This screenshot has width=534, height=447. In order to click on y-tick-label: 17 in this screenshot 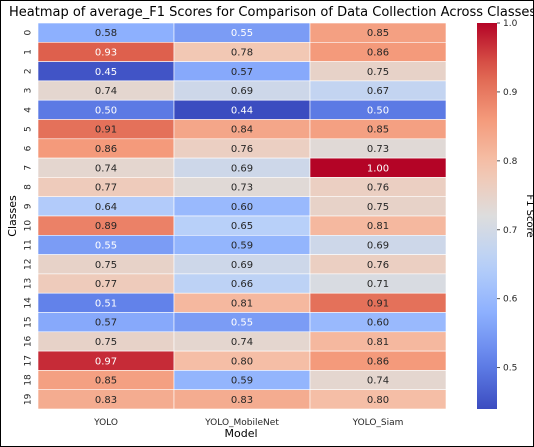, I will do `click(29, 360)`.